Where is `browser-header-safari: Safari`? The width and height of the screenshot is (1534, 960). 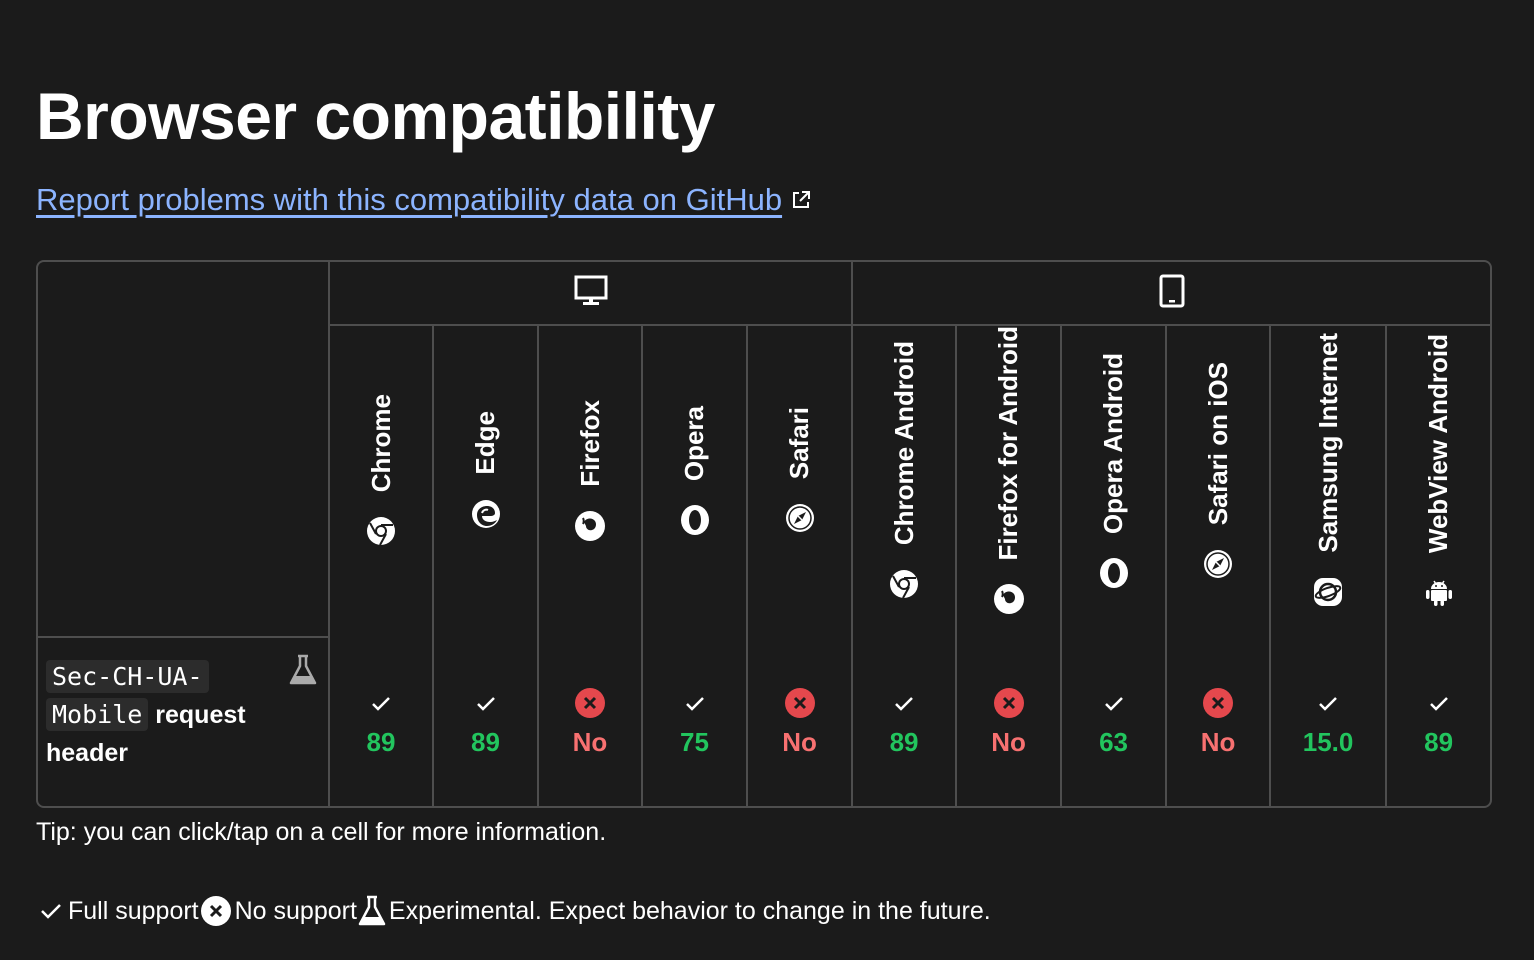 browser-header-safari: Safari is located at coordinates (801, 482).